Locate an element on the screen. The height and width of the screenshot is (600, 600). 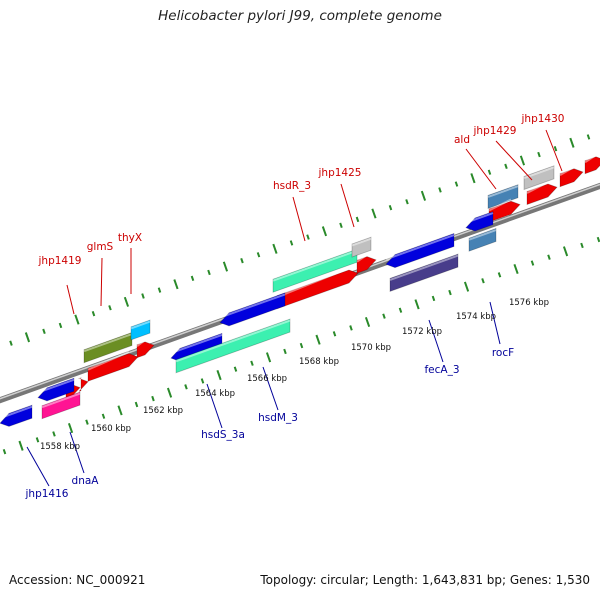
gene-label: jhp1429 is located at coordinates (495, 131).